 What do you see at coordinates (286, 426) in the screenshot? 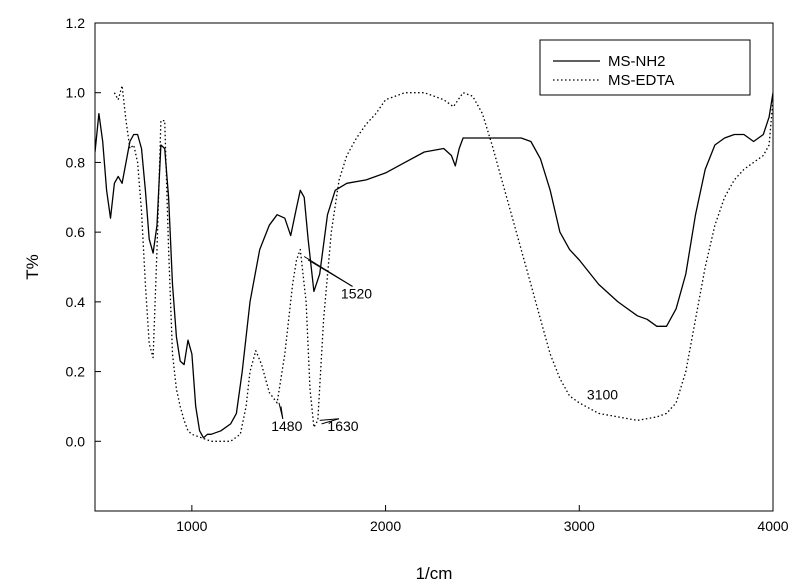
I see `annotation-label-1480: 1480` at bounding box center [286, 426].